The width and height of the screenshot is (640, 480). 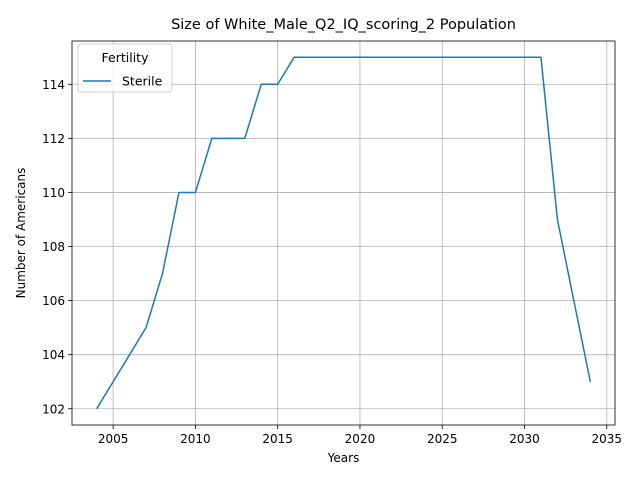 I want to click on legend-title: Fertility, so click(x=126, y=57).